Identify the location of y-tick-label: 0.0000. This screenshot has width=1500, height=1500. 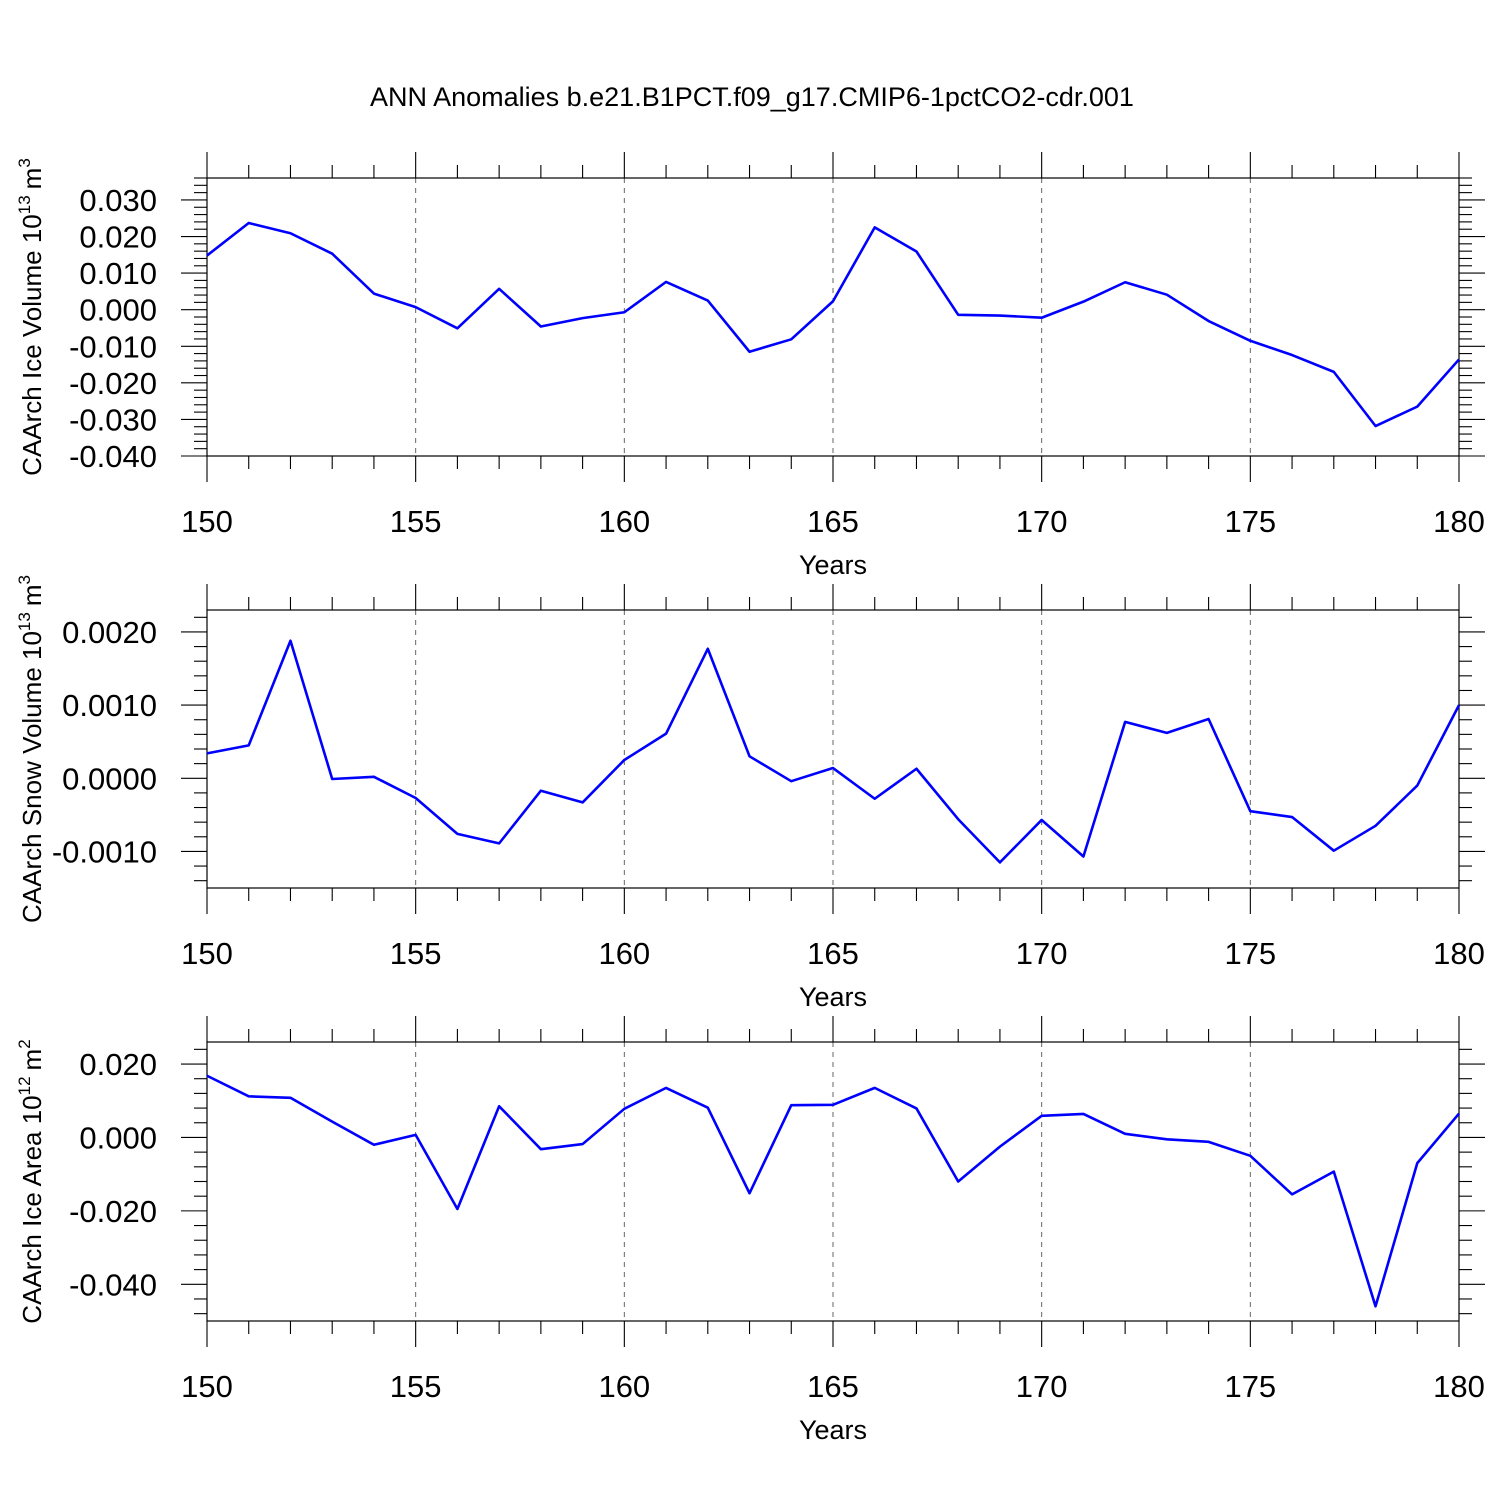
(109, 778).